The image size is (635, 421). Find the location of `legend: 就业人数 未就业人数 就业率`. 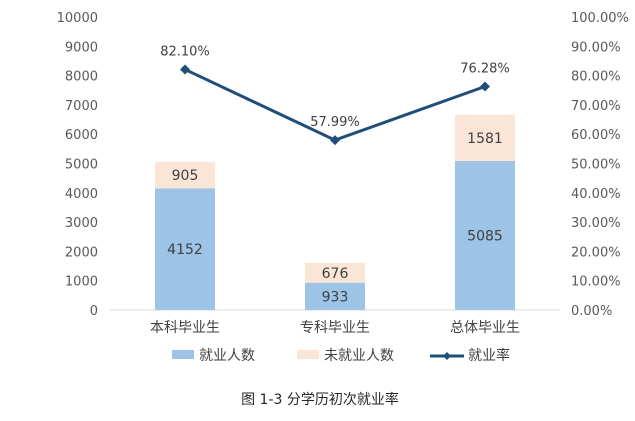

legend: 就业人数 未就业人数 就业率 is located at coordinates (341, 355).